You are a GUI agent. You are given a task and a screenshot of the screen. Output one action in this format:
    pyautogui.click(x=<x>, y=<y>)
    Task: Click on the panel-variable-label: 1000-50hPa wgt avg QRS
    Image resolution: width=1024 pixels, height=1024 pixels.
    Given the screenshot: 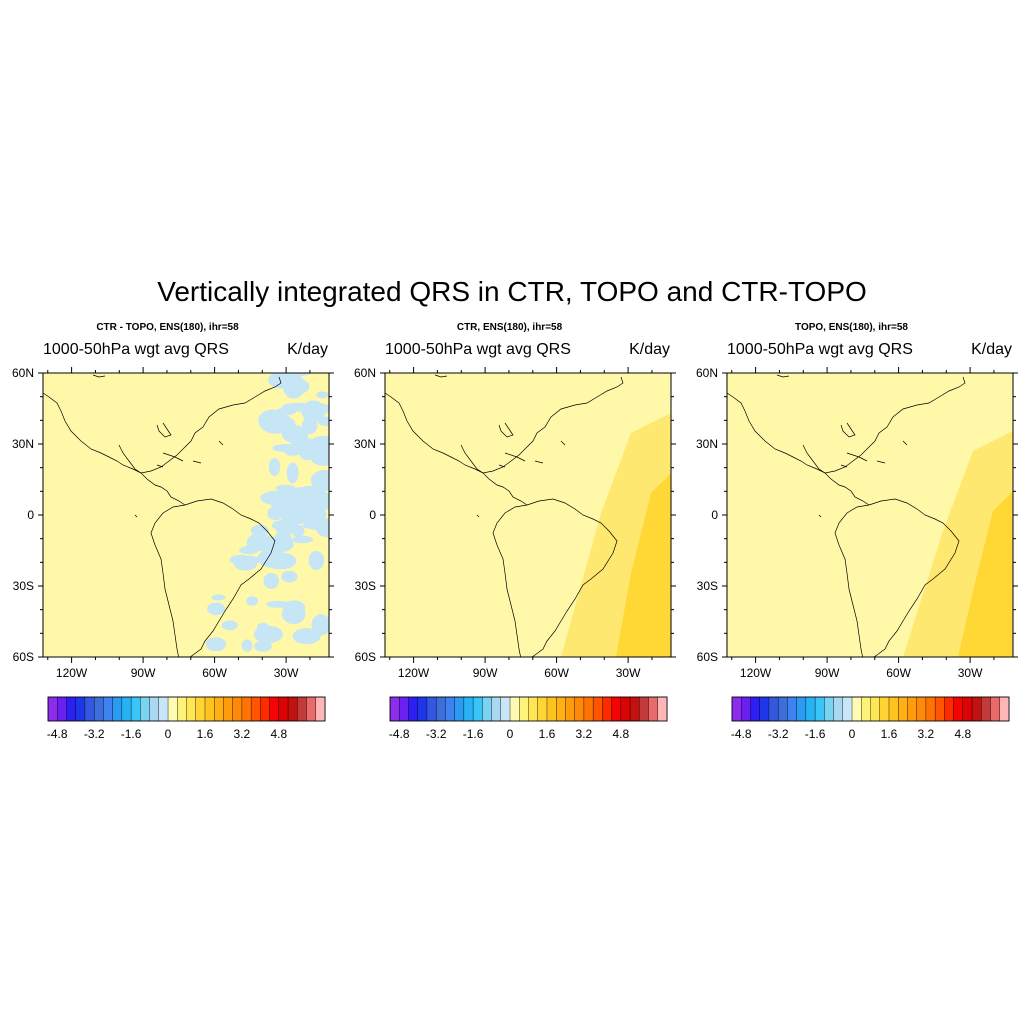 What is the action you would take?
    pyautogui.click(x=136, y=349)
    